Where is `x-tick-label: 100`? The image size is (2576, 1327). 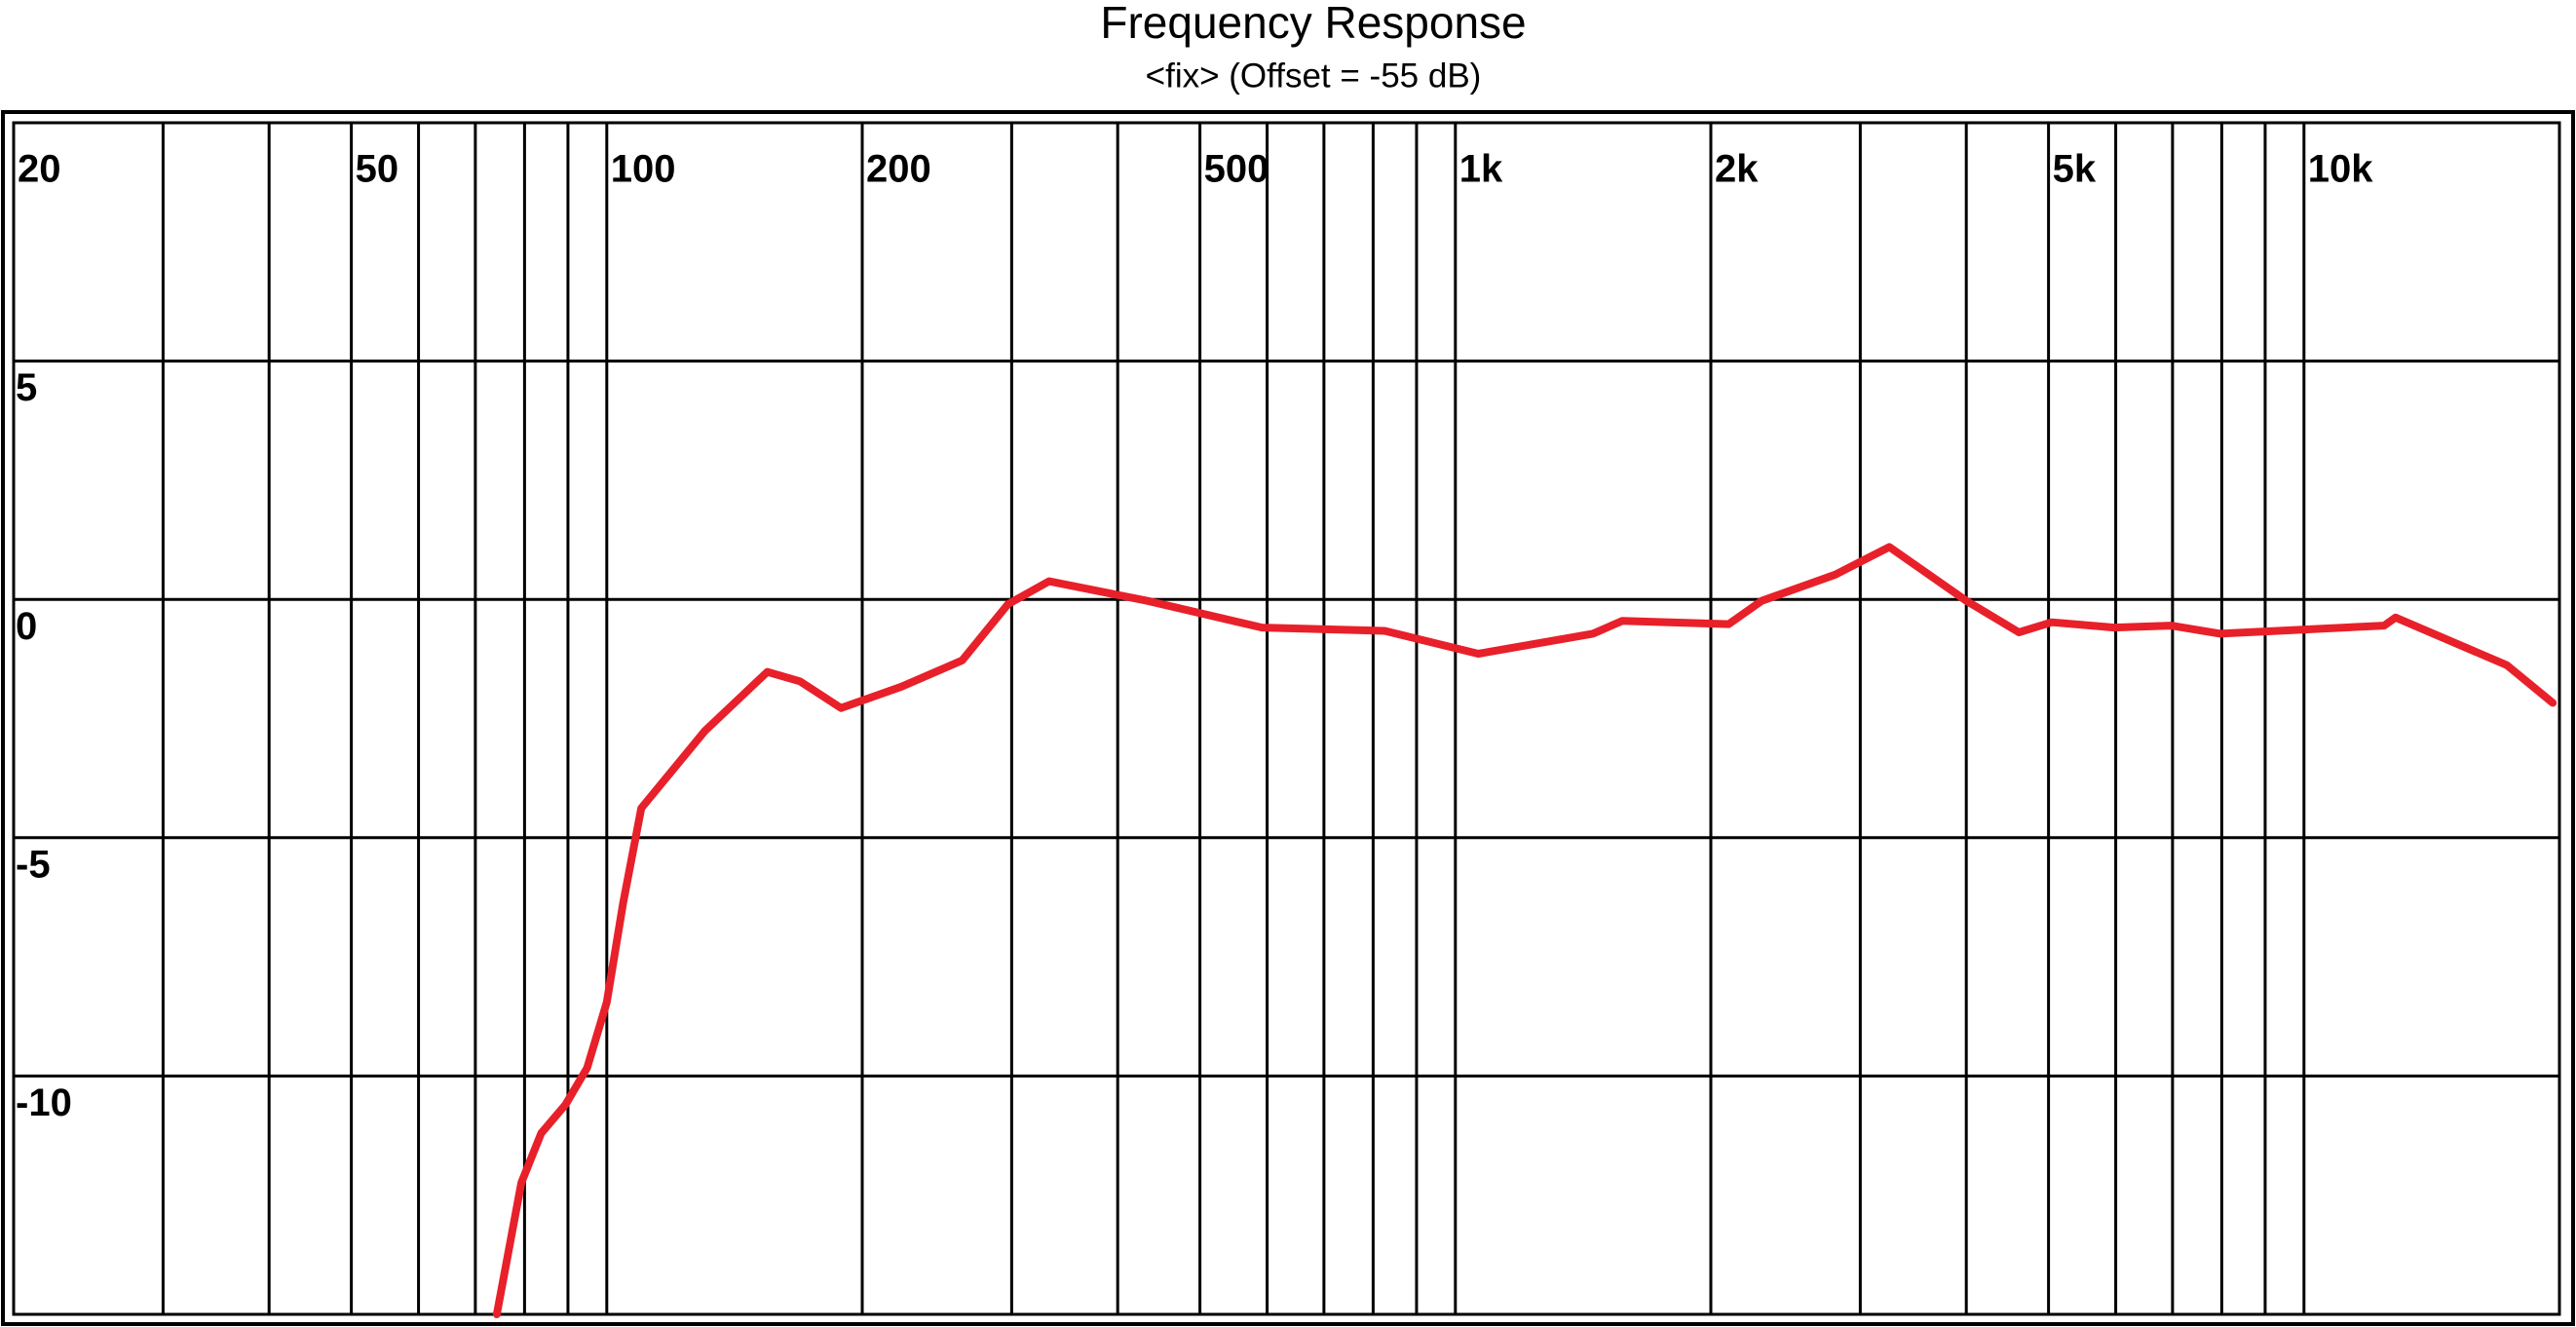 x-tick-label: 100 is located at coordinates (643, 169).